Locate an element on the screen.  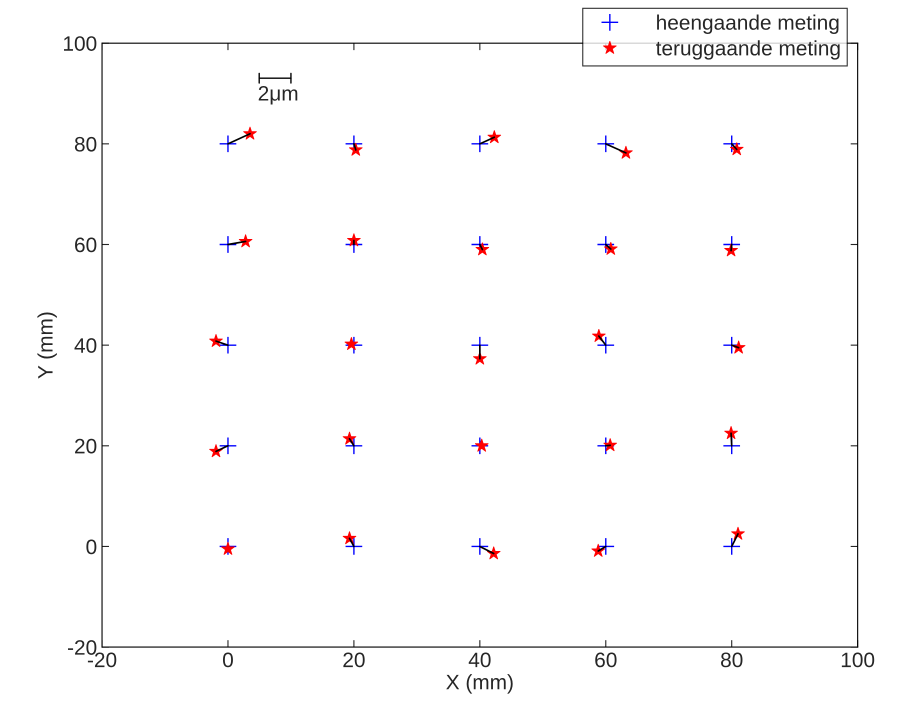
legend-label: teruggaande meting is located at coordinates (748, 50).